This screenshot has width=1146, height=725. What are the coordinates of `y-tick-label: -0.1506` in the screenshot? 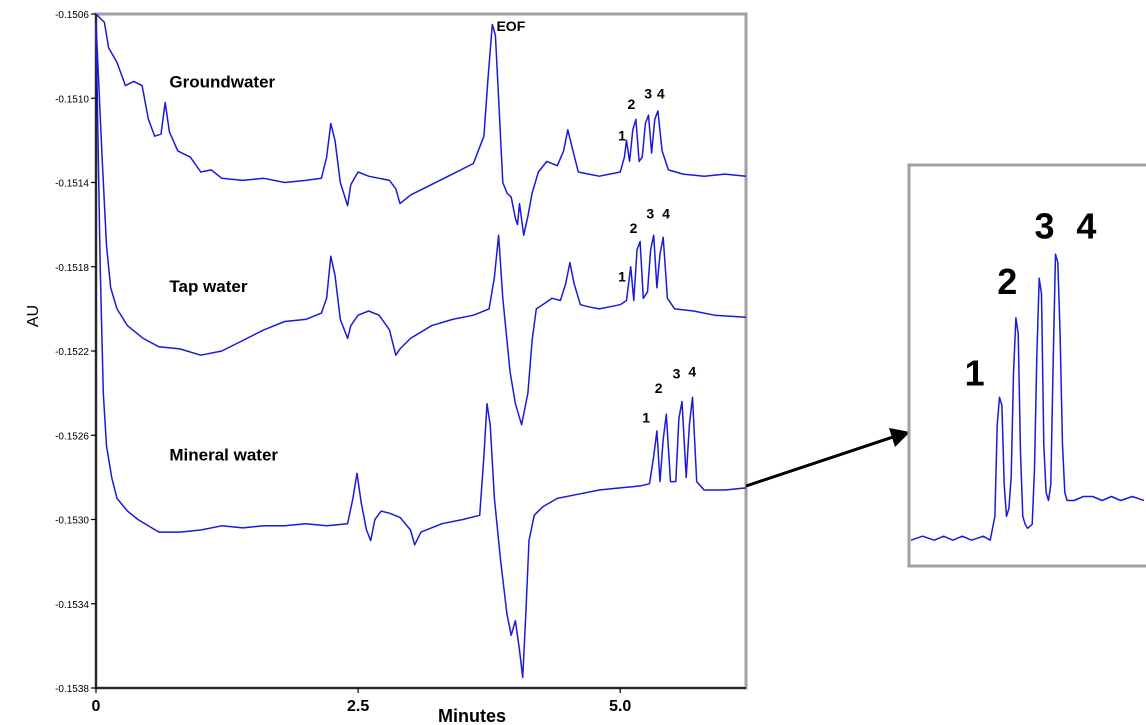 It's located at (72, 15).